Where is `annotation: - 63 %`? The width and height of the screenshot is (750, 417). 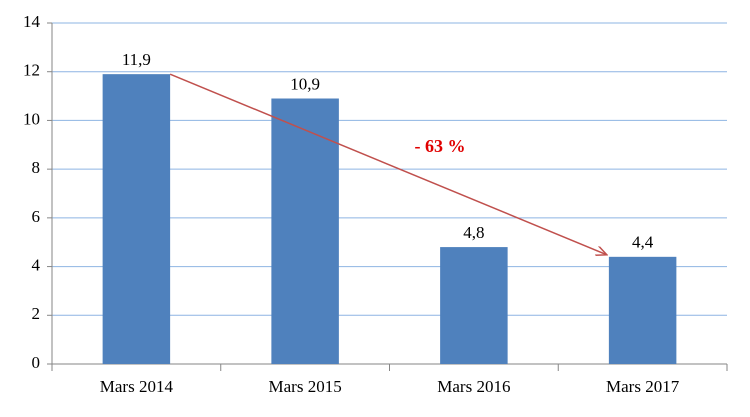 annotation: - 63 % is located at coordinates (440, 146).